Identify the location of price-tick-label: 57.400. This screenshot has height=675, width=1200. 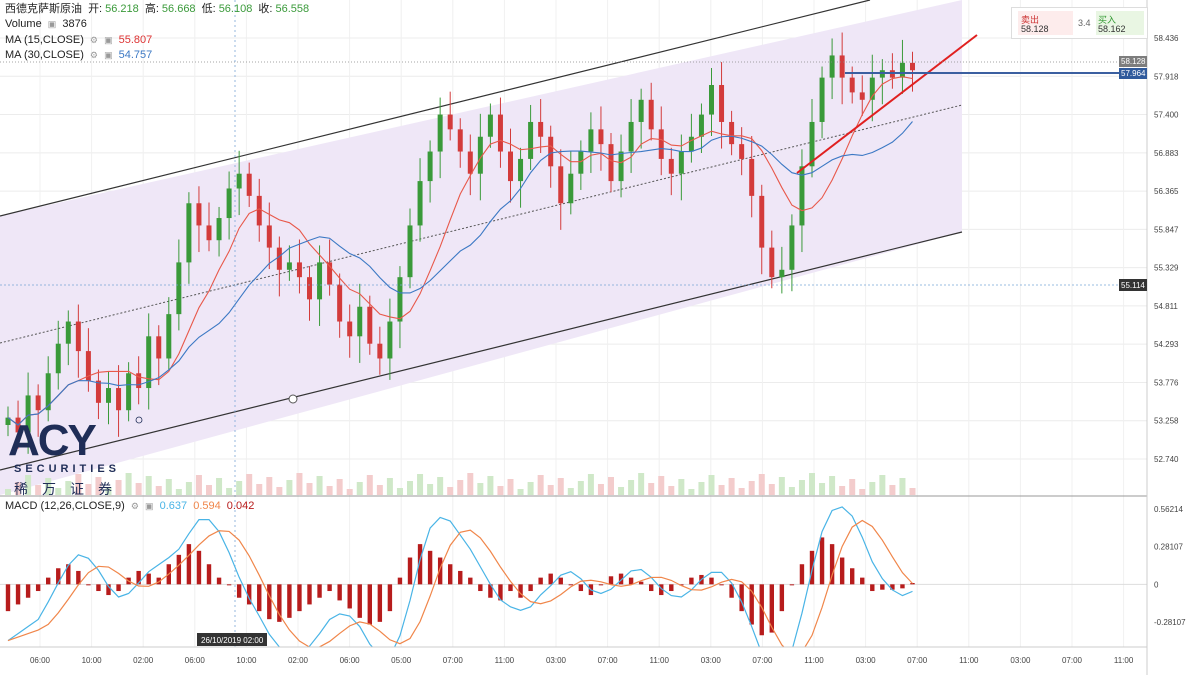
(1166, 115).